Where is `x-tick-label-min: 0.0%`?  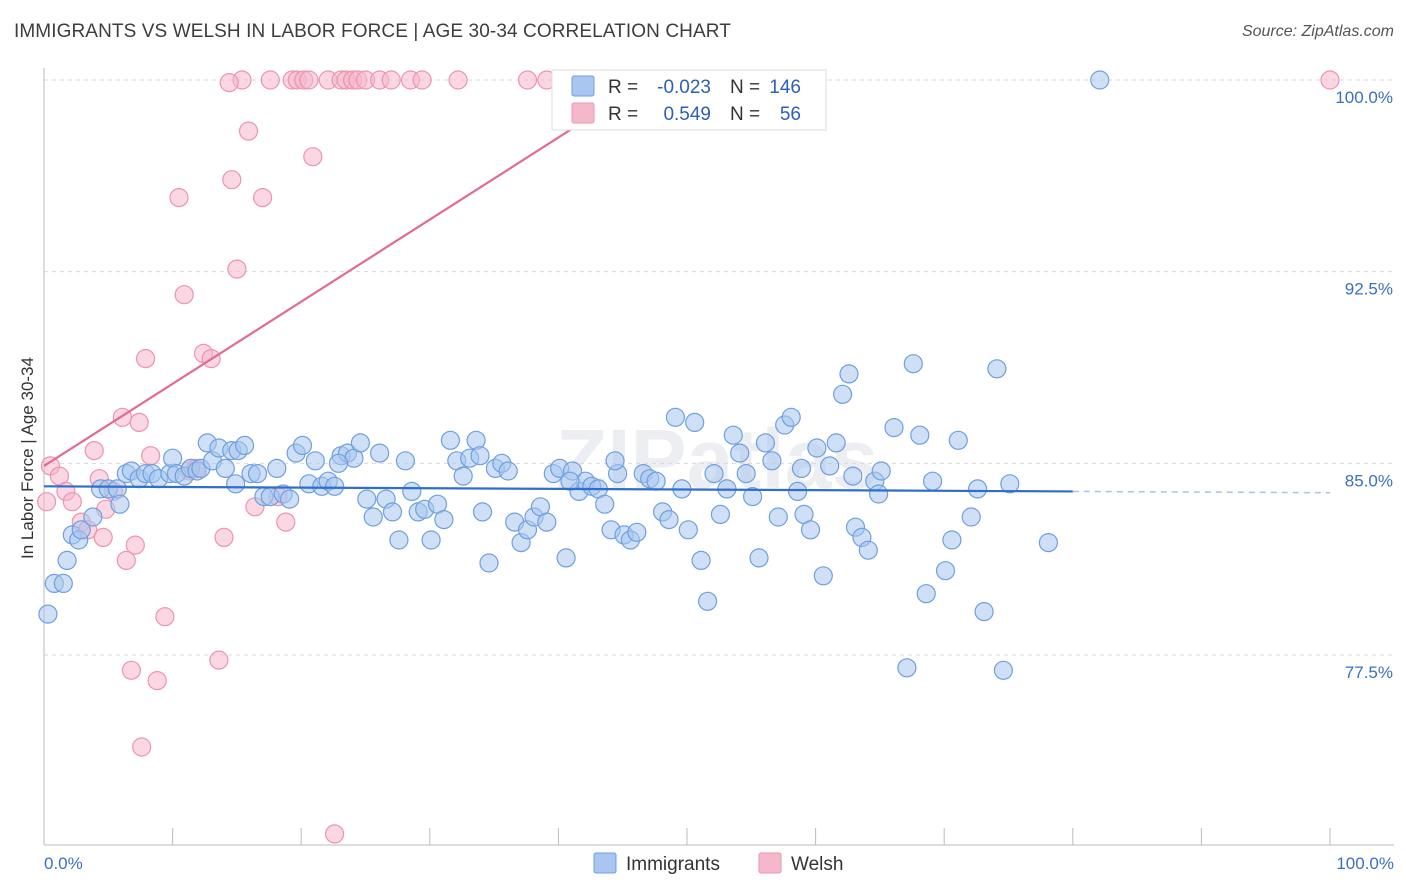
x-tick-label-min: 0.0% is located at coordinates (63, 863).